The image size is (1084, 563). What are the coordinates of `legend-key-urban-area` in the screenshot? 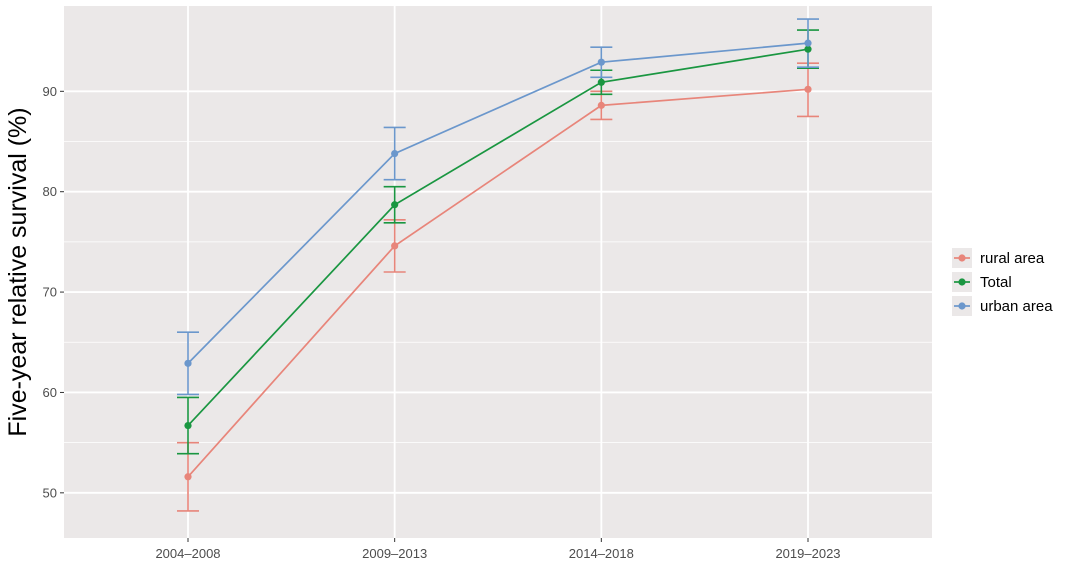 It's located at (962, 306).